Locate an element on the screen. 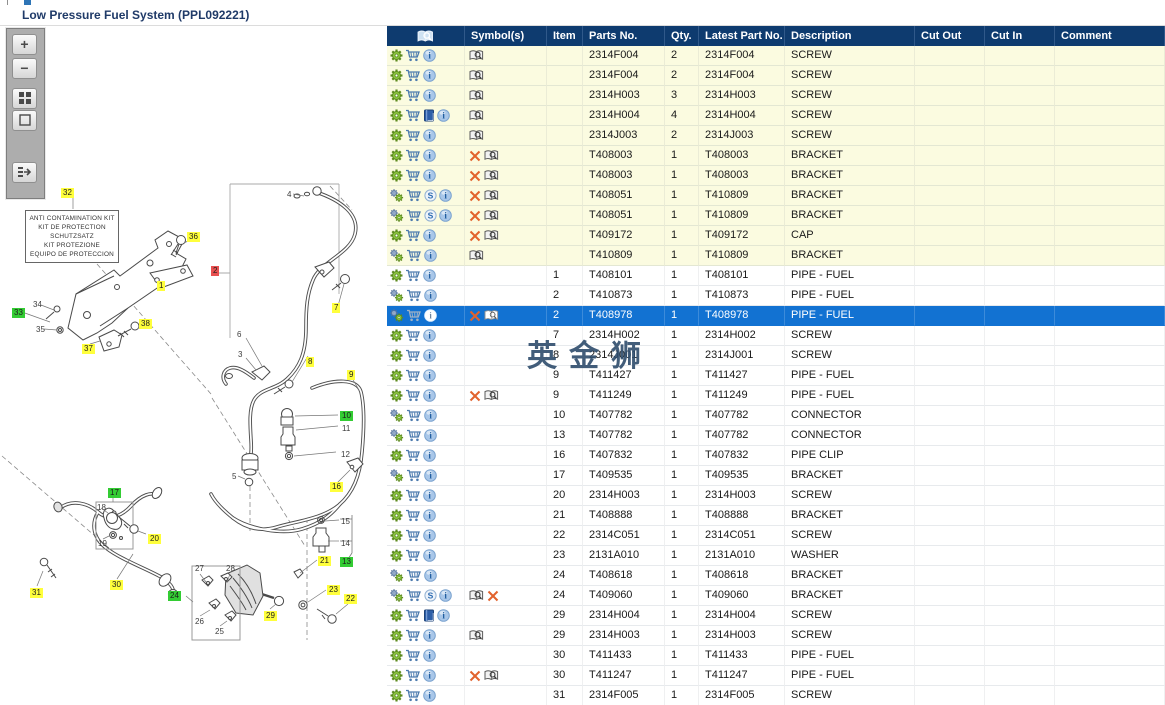 This screenshot has width=1165, height=705. table-row: S i T408051 1 T410809 BRACKET is located at coordinates (776, 196).